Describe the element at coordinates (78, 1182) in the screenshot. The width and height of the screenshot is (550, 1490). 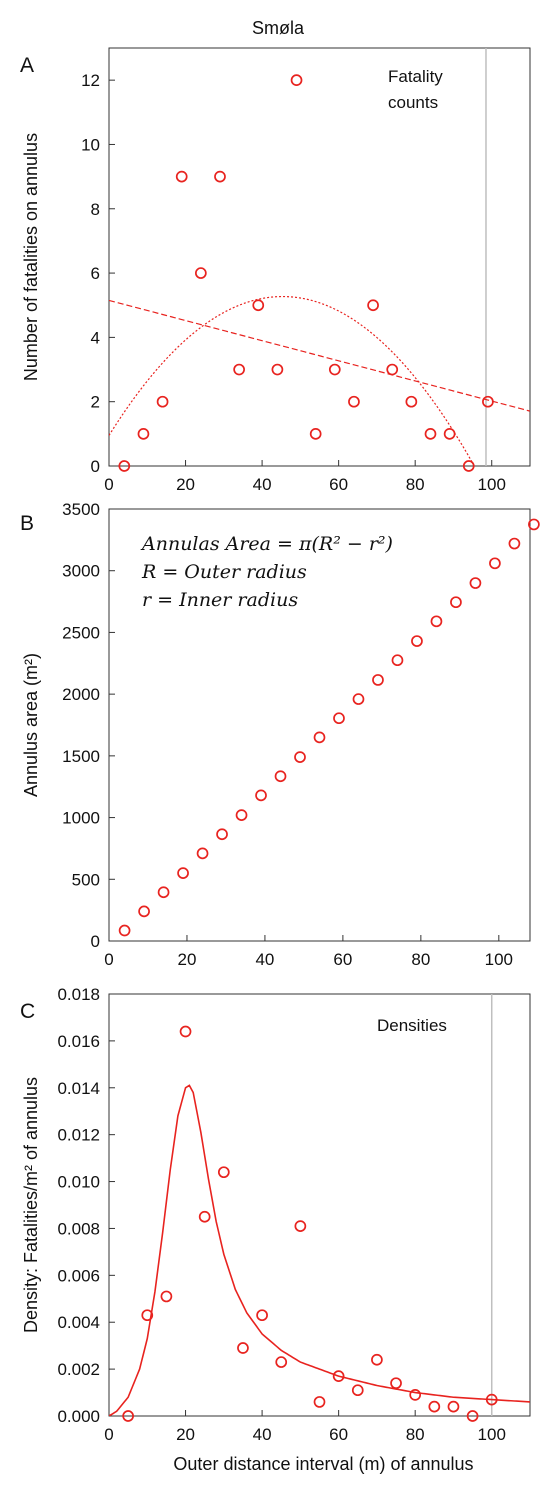
I see `y-tick-label: 0.010` at that location.